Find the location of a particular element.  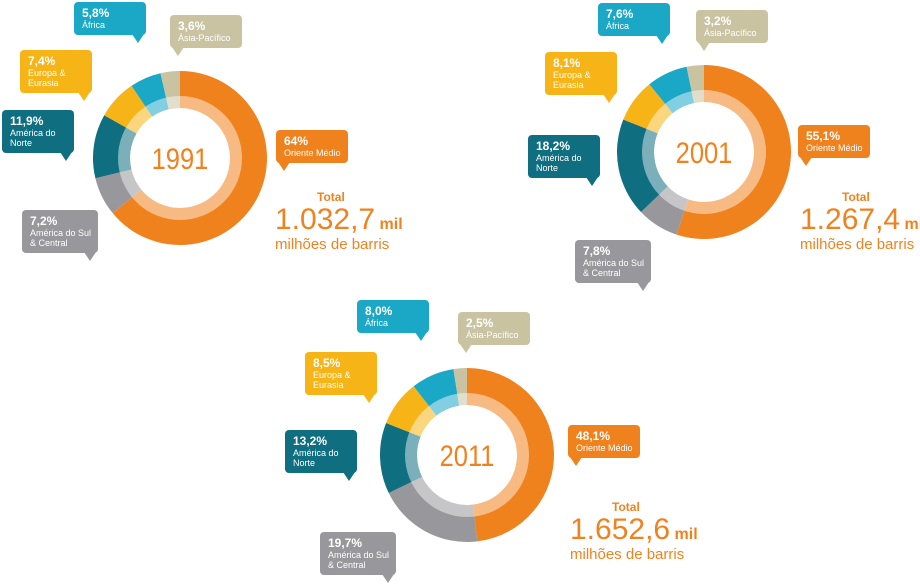

callout: 3,2% Ásia-Pacífico is located at coordinates (732, 30).